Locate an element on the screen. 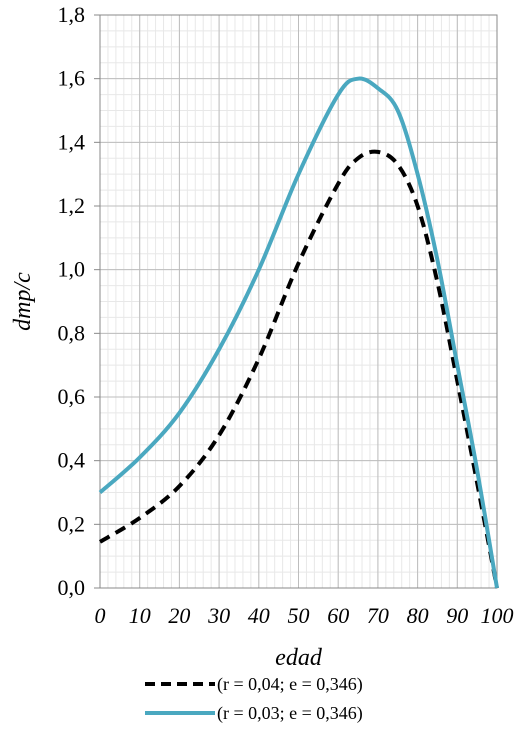 The image size is (518, 734). y-tick-label: 0,8 is located at coordinates (72, 332).